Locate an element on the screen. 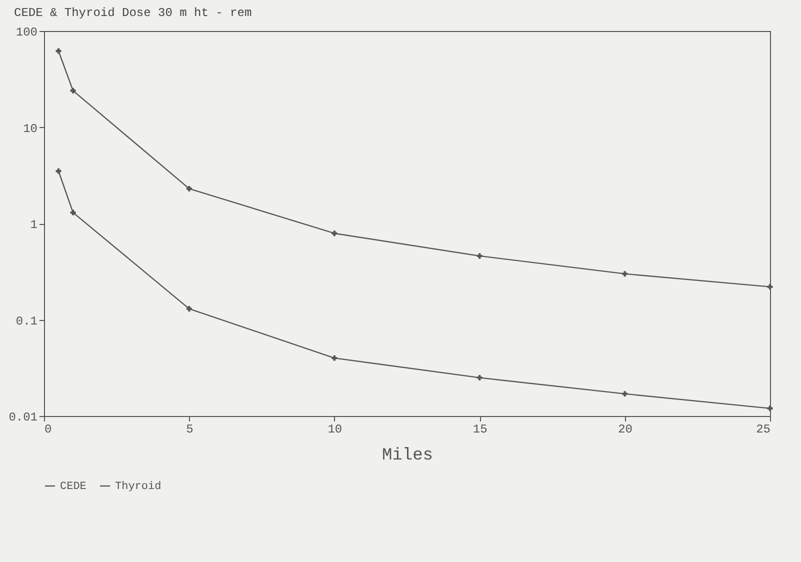 This screenshot has width=801, height=562. y-tick-label: 0.01 is located at coordinates (23, 417).